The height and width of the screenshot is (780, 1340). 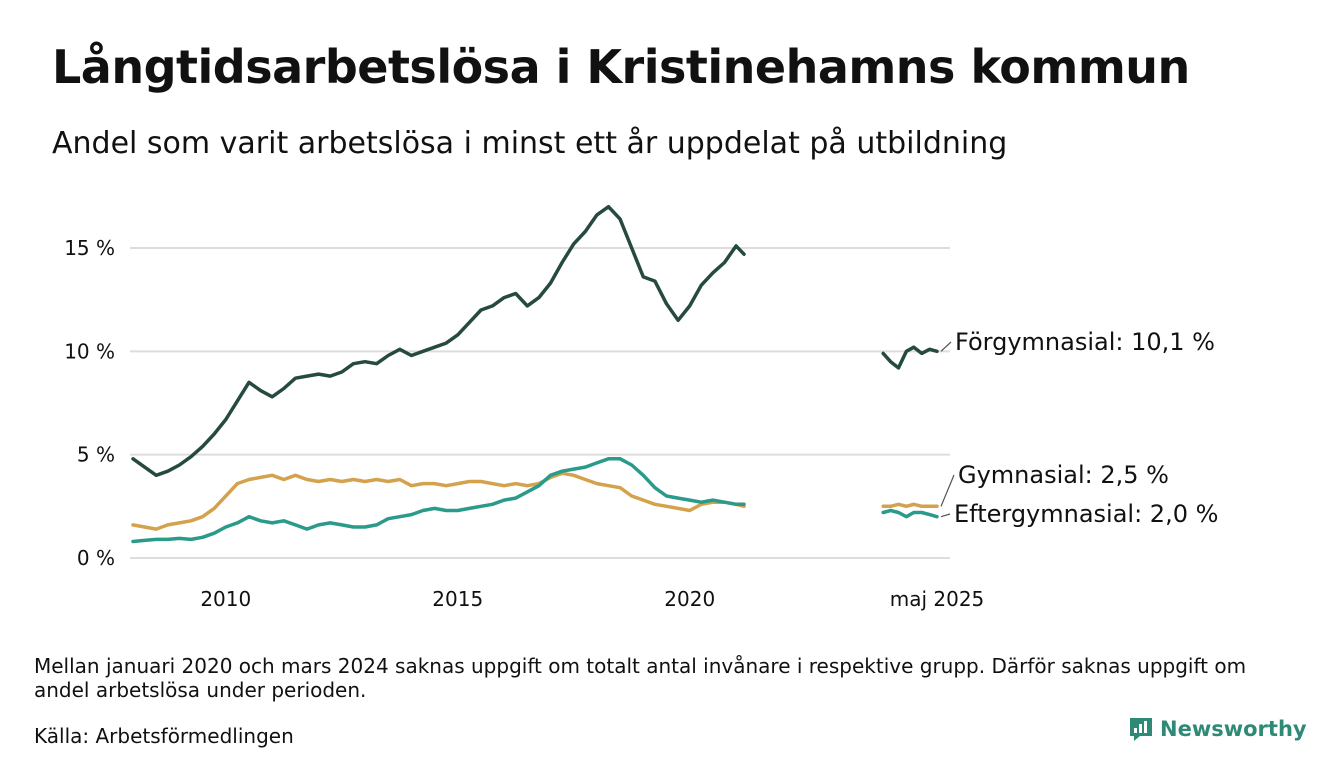 What do you see at coordinates (89, 351) in the screenshot?
I see `y-tick-label: 10 %` at bounding box center [89, 351].